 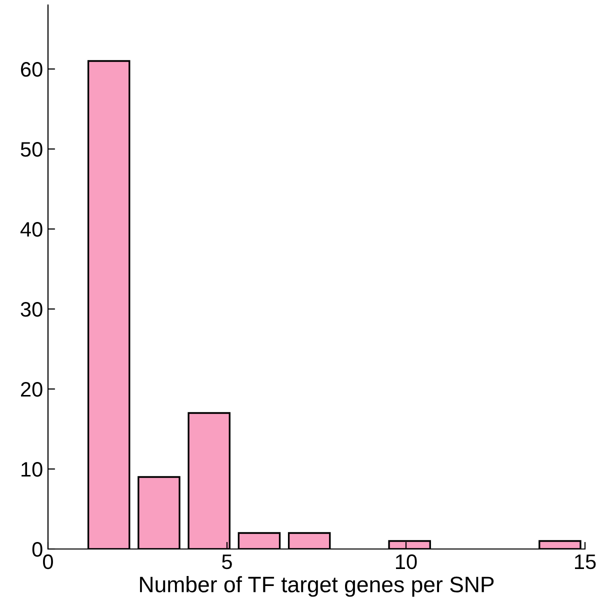 I want to click on x-tick-label: 15, so click(x=585, y=562).